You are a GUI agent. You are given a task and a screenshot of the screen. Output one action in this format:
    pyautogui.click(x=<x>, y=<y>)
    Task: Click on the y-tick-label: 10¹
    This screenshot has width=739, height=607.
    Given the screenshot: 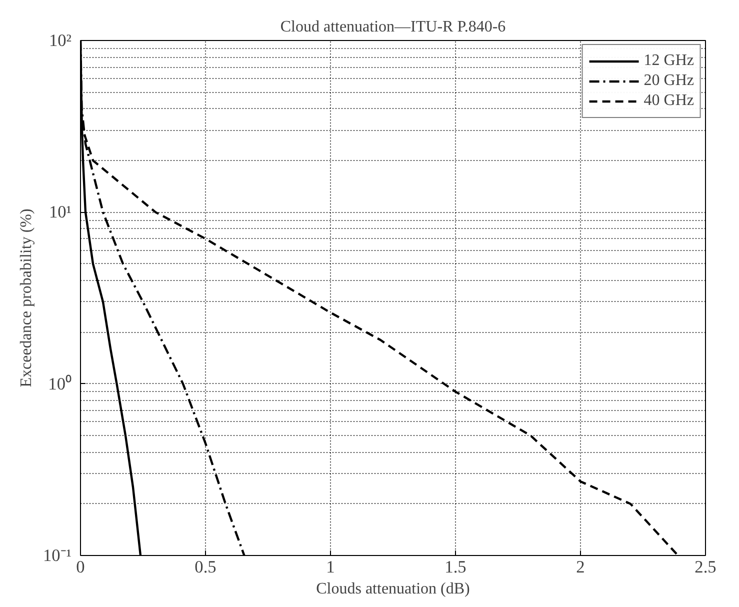 What is the action you would take?
    pyautogui.click(x=60, y=212)
    